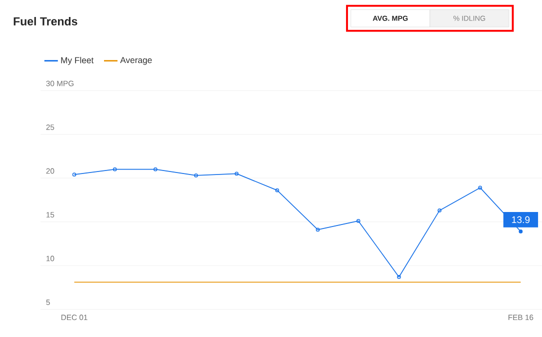 This screenshot has width=542, height=337. Describe the element at coordinates (521, 219) in the screenshot. I see `data-label: 13.9` at that location.